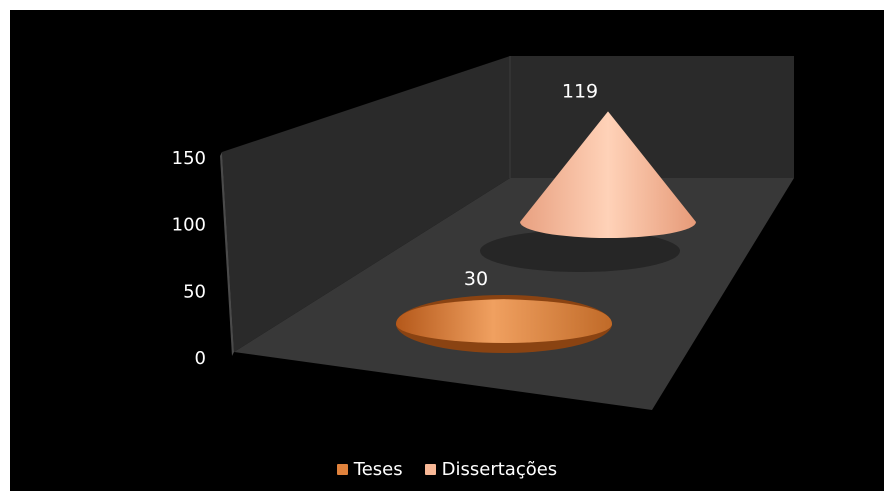 The image size is (894, 501). I want to click on y-tick-label: 0, so click(200, 358).